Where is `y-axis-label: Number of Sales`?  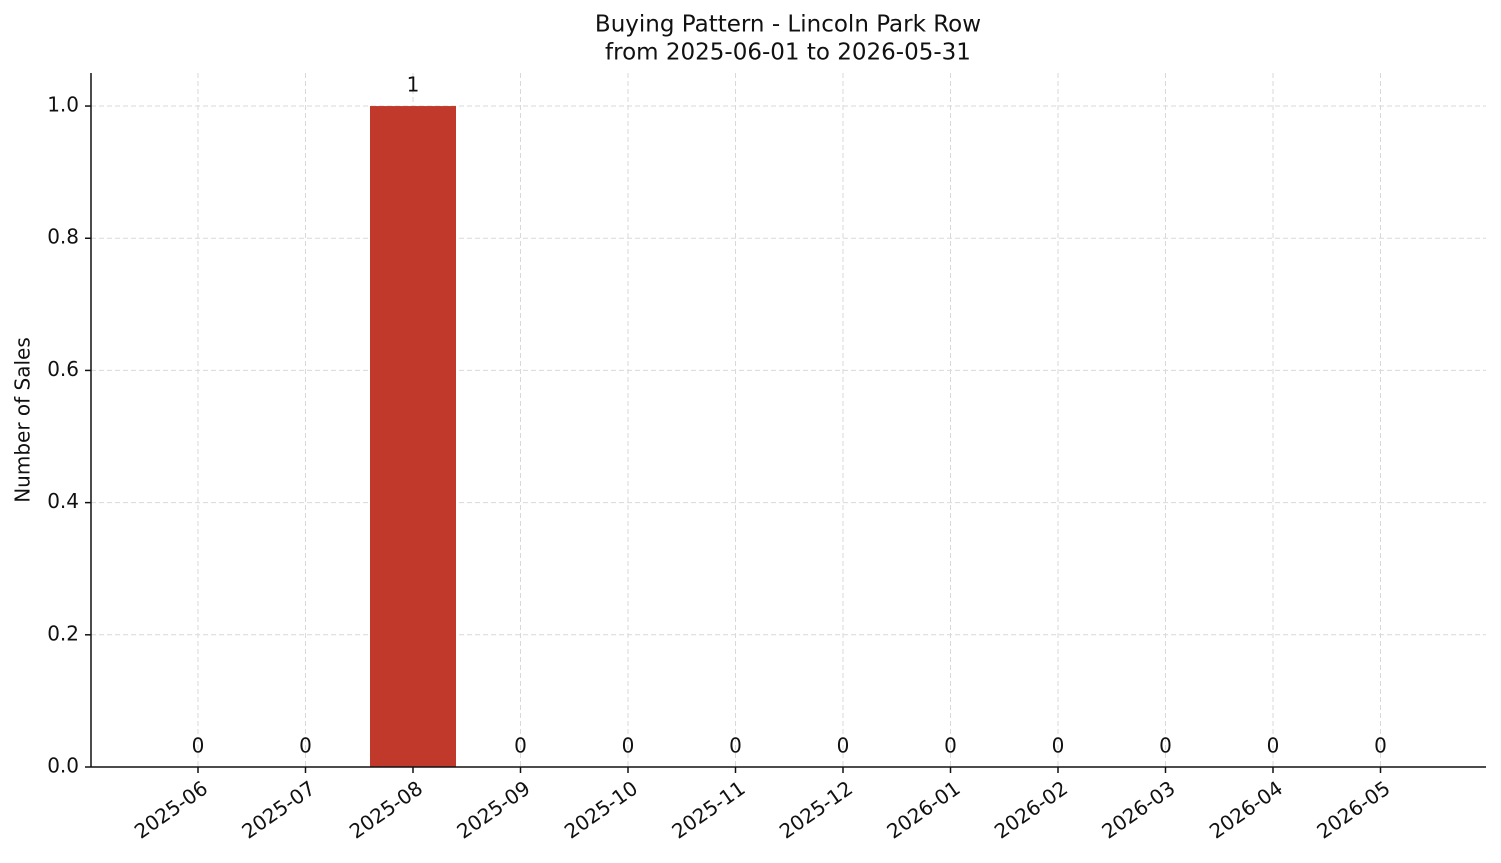
y-axis-label: Number of Sales is located at coordinates (23, 420).